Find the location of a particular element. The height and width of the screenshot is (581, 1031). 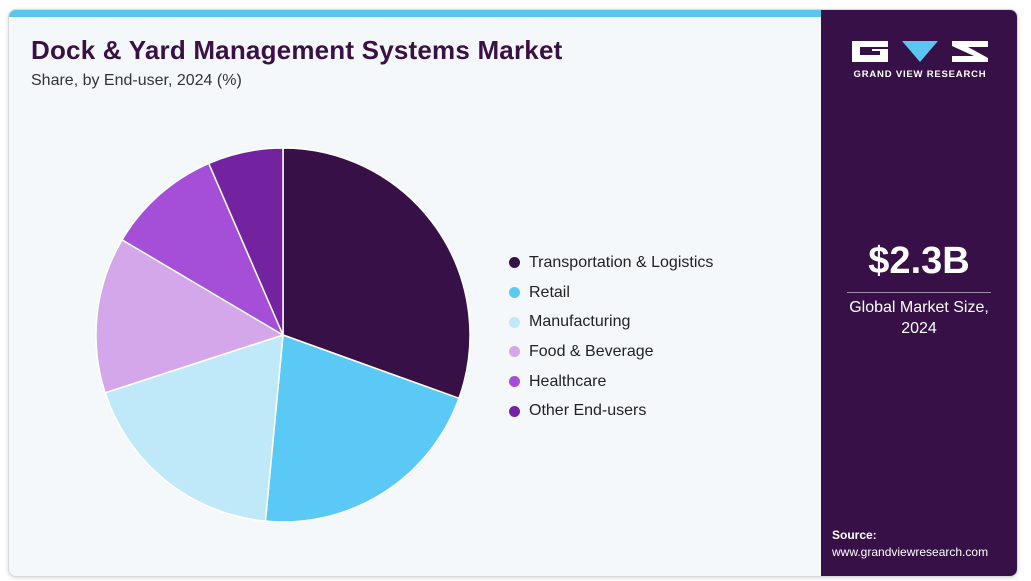

pie-slice-transportation-logistics is located at coordinates (376, 273).